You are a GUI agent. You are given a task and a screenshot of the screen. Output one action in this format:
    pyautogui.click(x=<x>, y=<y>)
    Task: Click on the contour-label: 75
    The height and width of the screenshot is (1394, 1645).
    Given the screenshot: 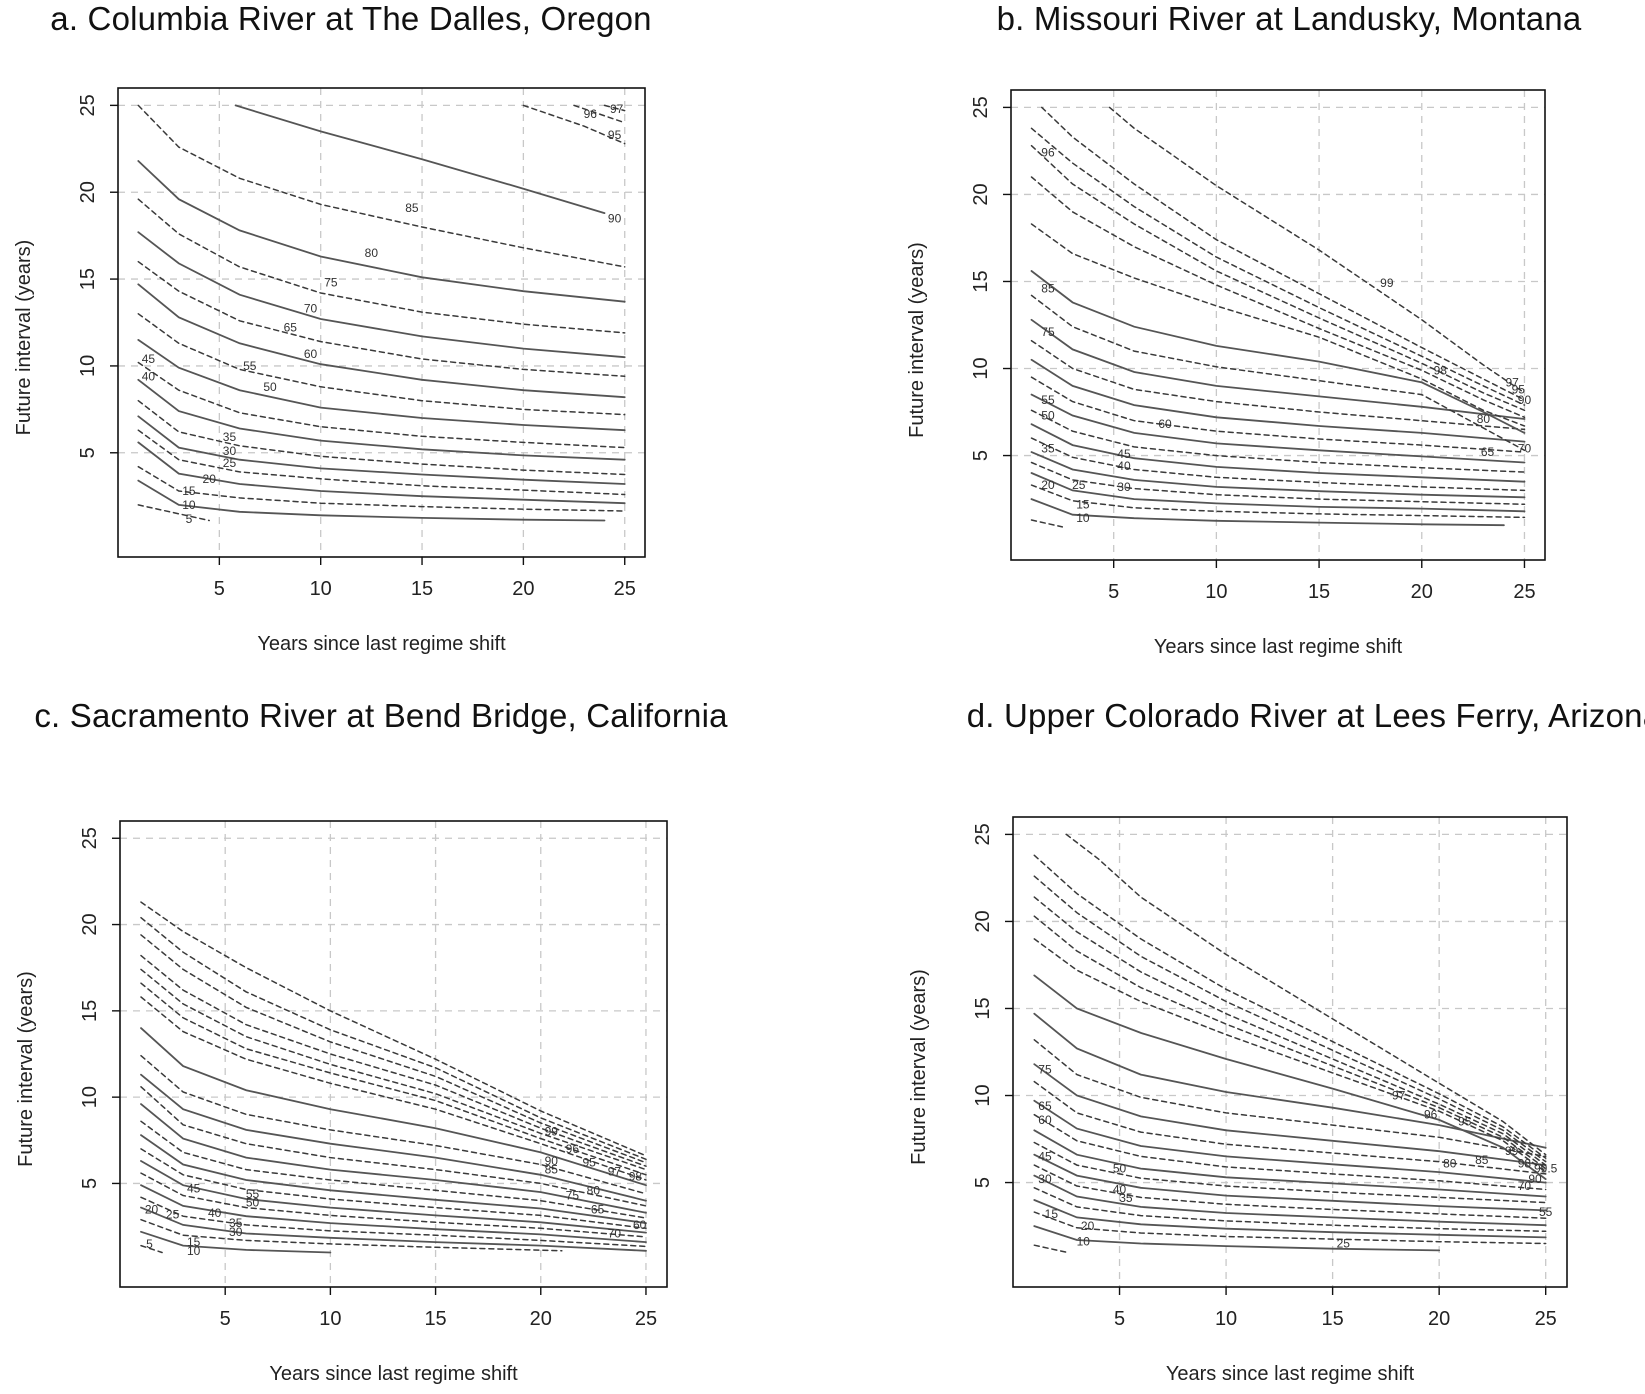 What is the action you would take?
    pyautogui.click(x=331, y=283)
    